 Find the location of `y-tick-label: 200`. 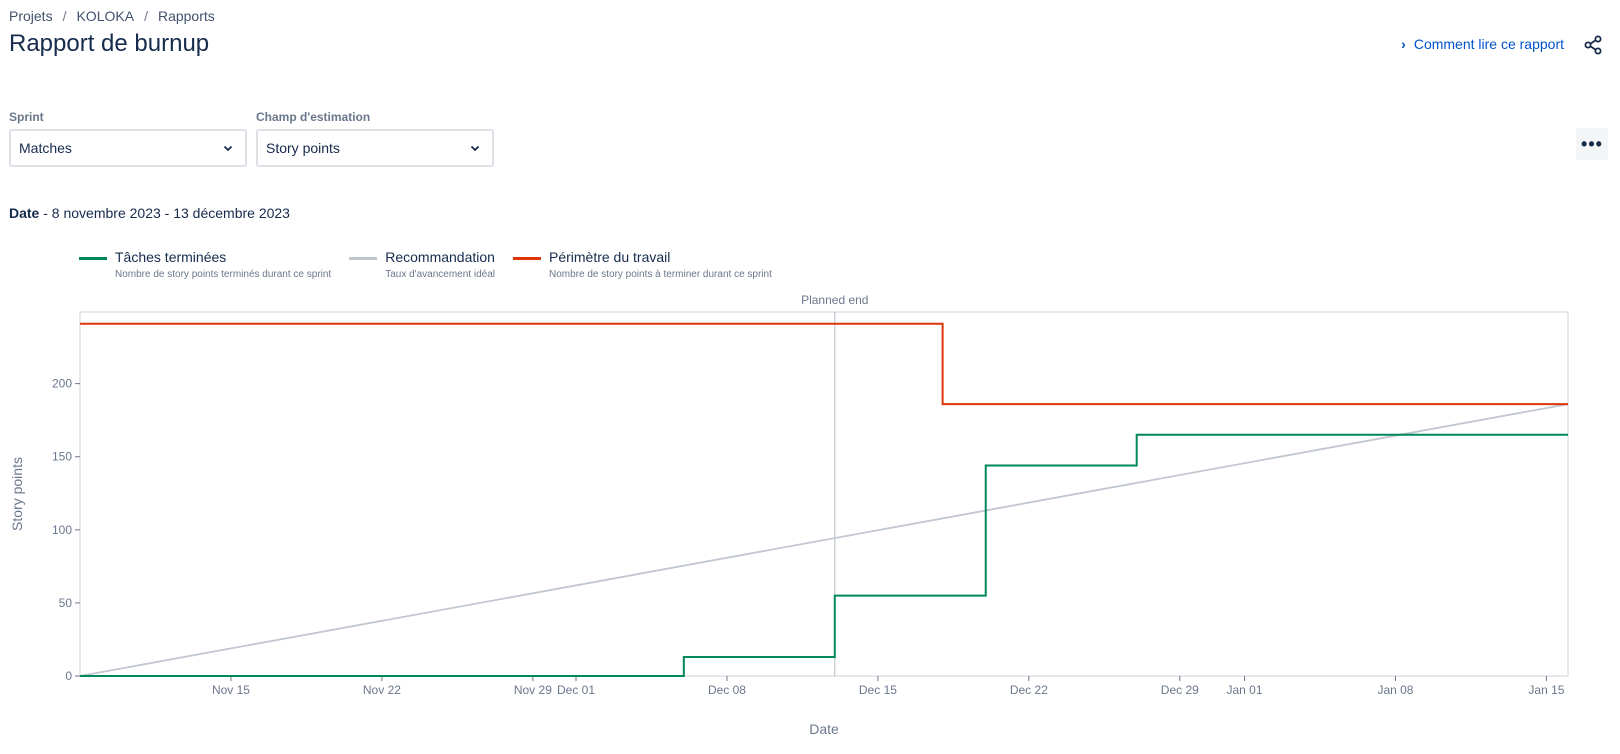

y-tick-label: 200 is located at coordinates (62, 384).